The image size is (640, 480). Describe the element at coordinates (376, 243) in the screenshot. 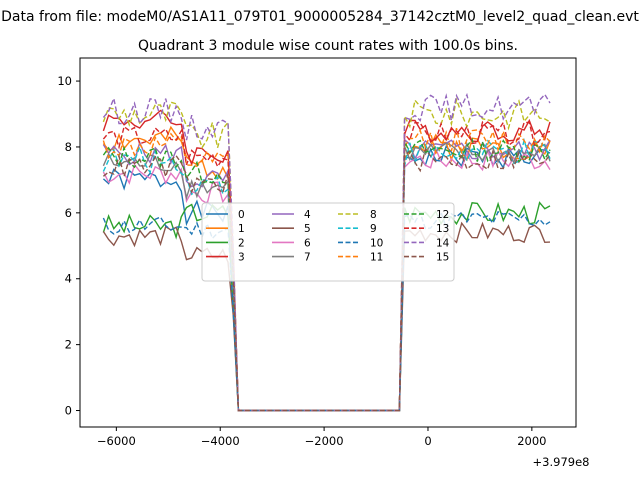

I see `legend-label-10: 10` at that location.